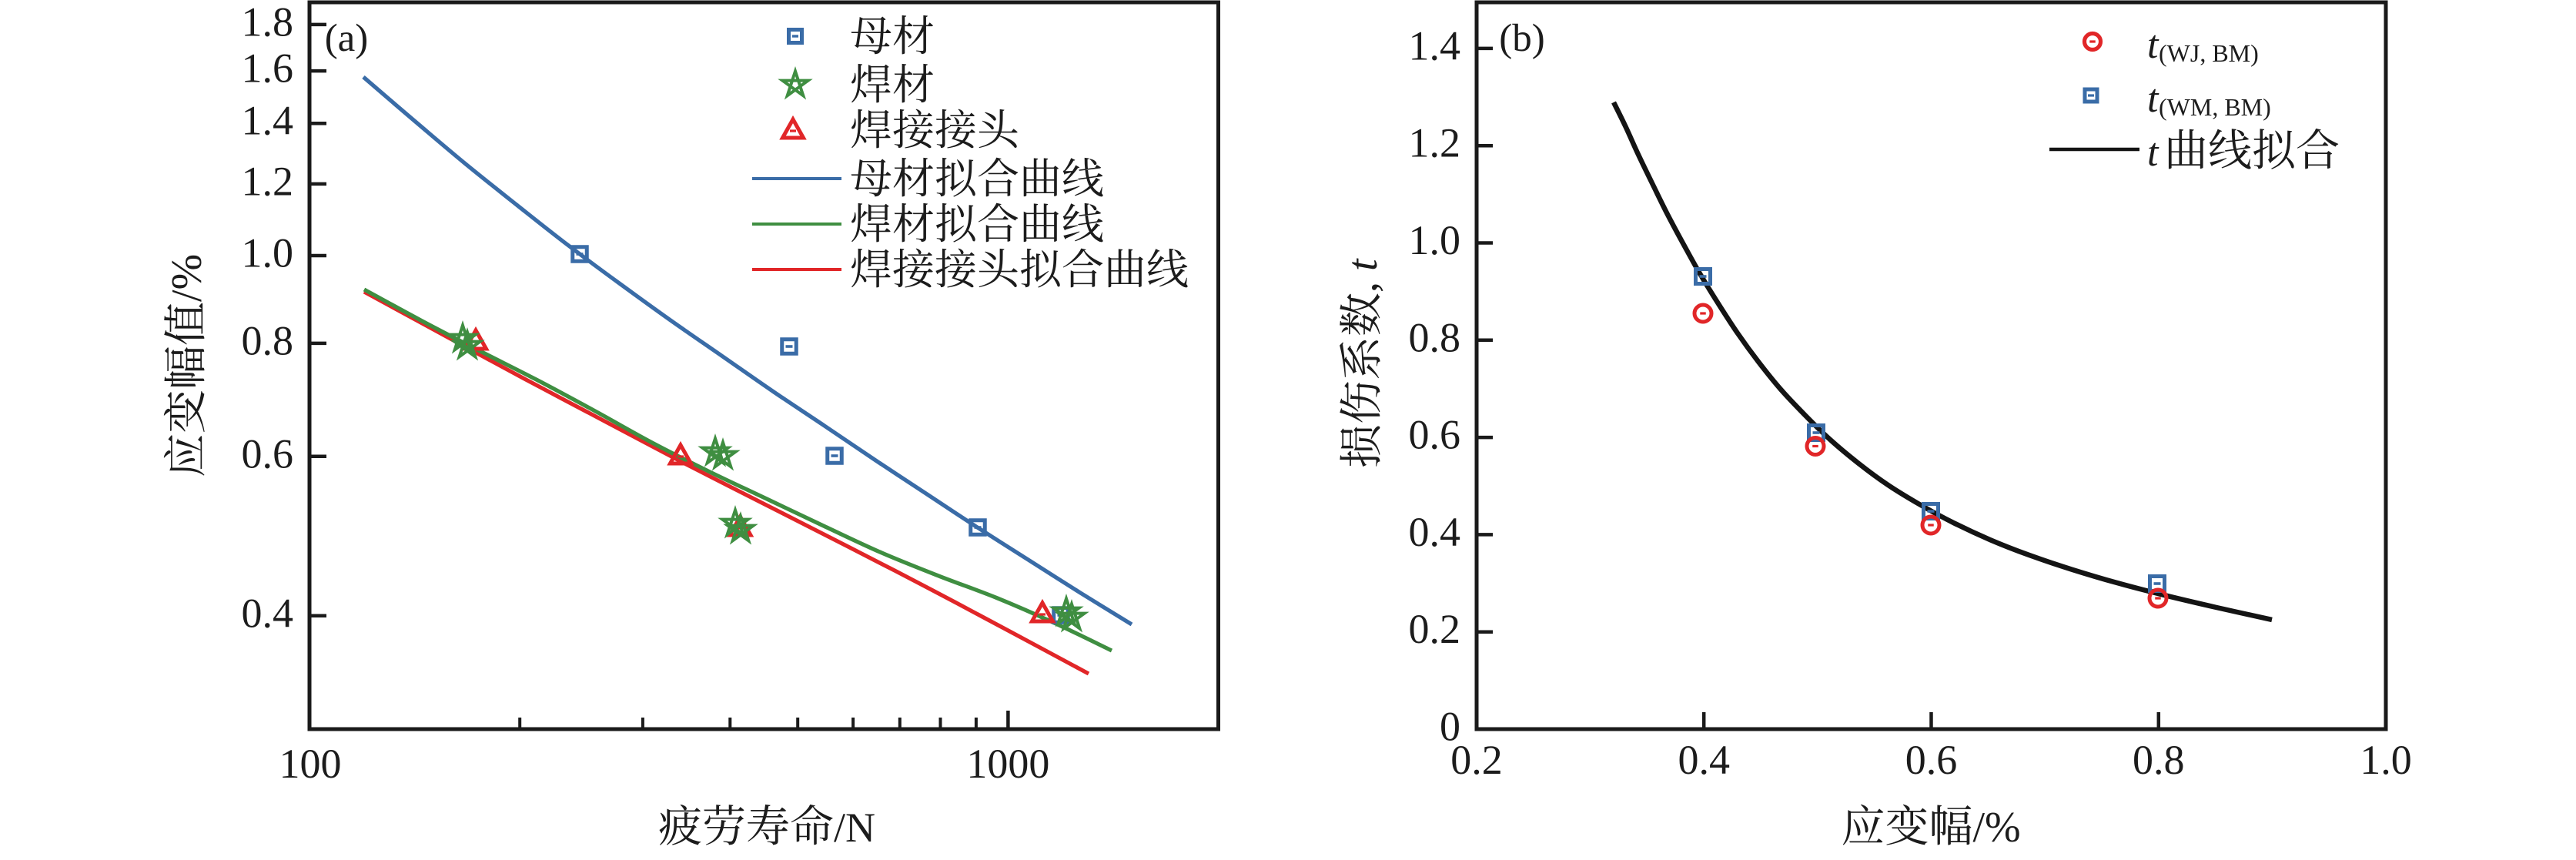  Describe the element at coordinates (1363, 275) in the screenshot. I see `svg-text: , t` at that location.